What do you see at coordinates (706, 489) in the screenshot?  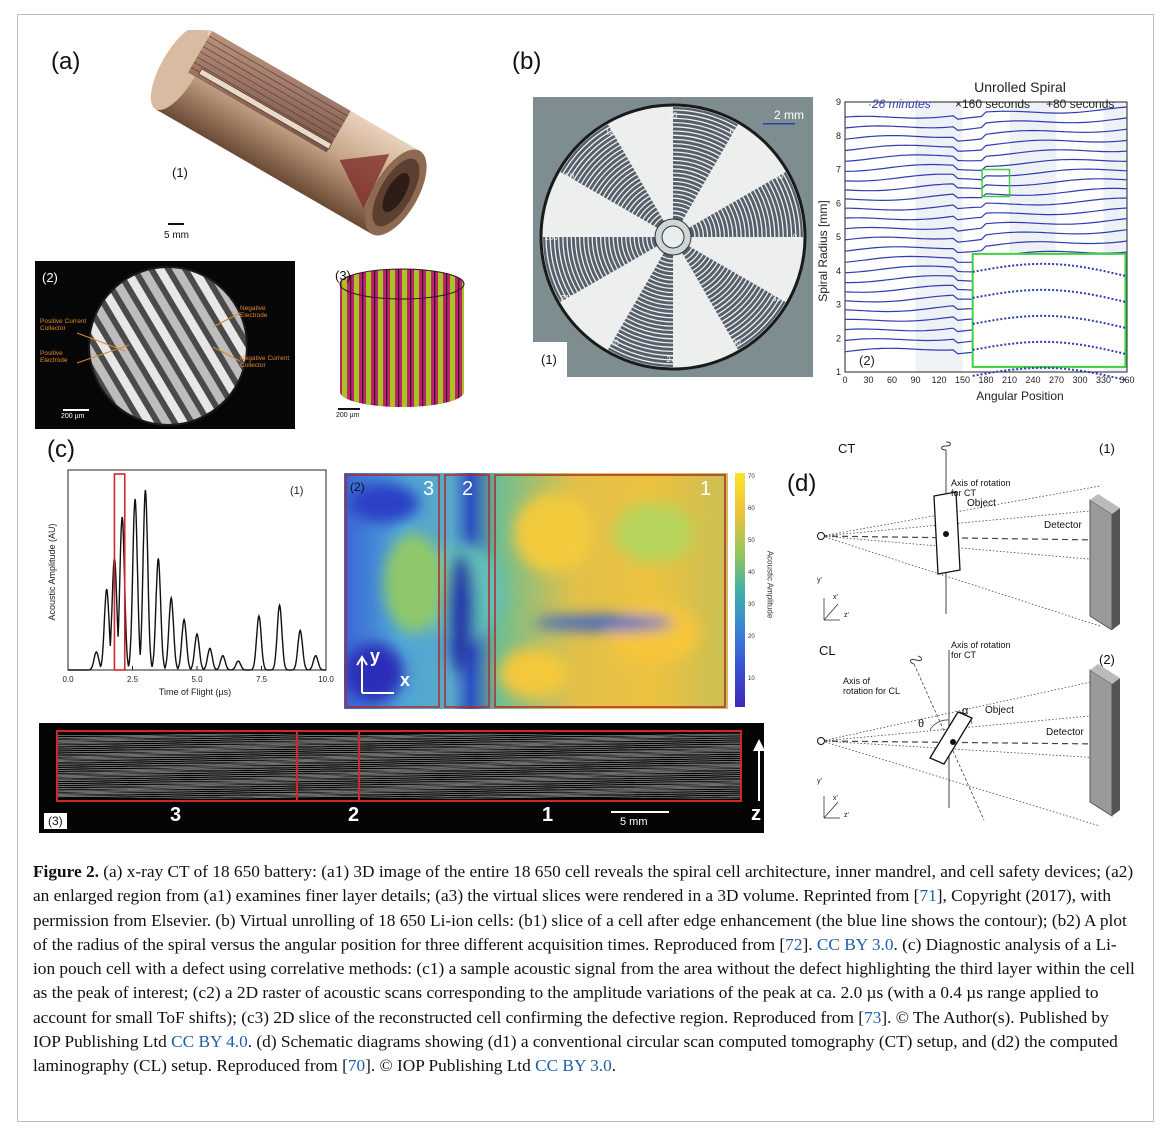 I see `c2-region-1: 1` at bounding box center [706, 489].